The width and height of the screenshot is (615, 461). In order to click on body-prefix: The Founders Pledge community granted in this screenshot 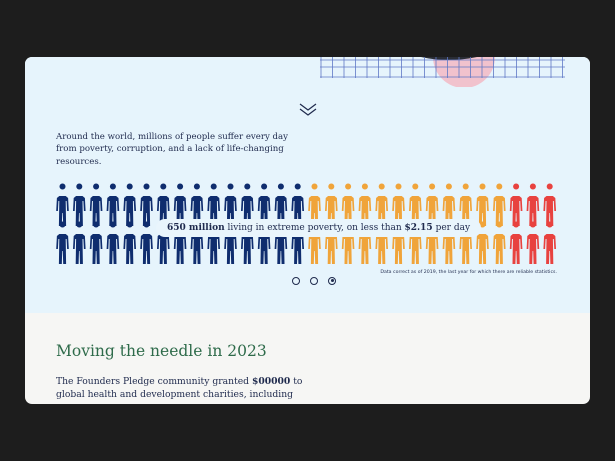, I will do `click(154, 381)`.